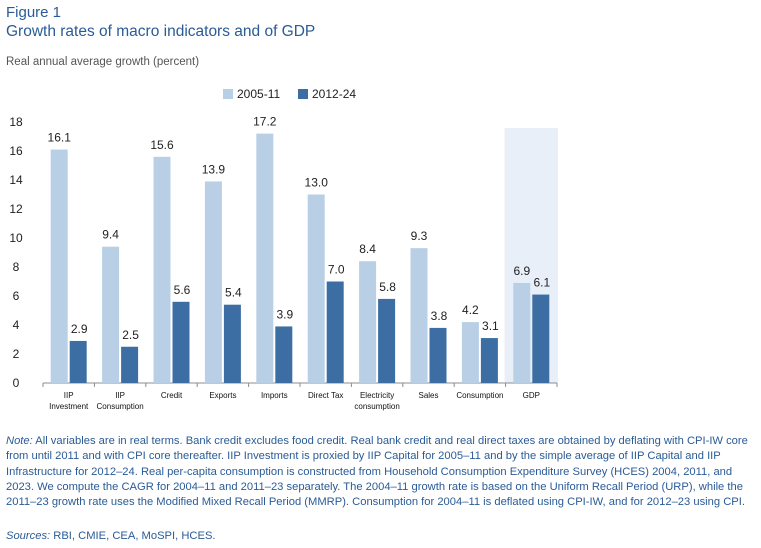 Image resolution: width=761 pixels, height=548 pixels. What do you see at coordinates (16, 267) in the screenshot?
I see `y-tick-label: 8` at bounding box center [16, 267].